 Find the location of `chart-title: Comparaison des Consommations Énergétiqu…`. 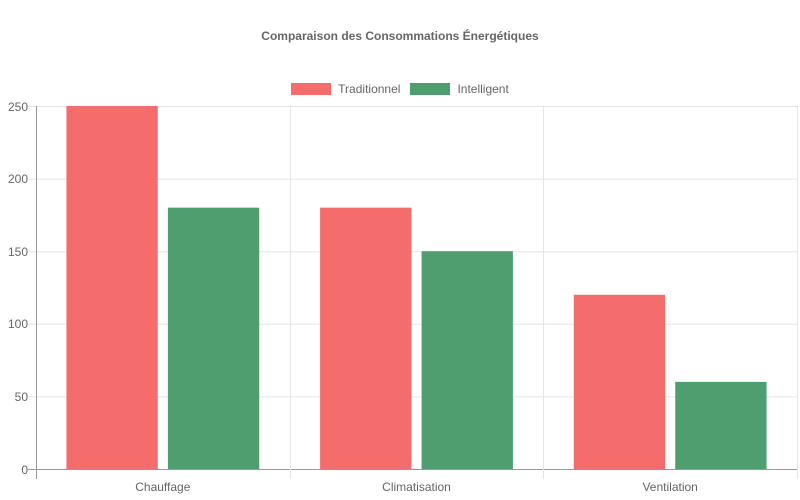

chart-title: Comparaison des Consommations Énergétiqu… is located at coordinates (400, 36).